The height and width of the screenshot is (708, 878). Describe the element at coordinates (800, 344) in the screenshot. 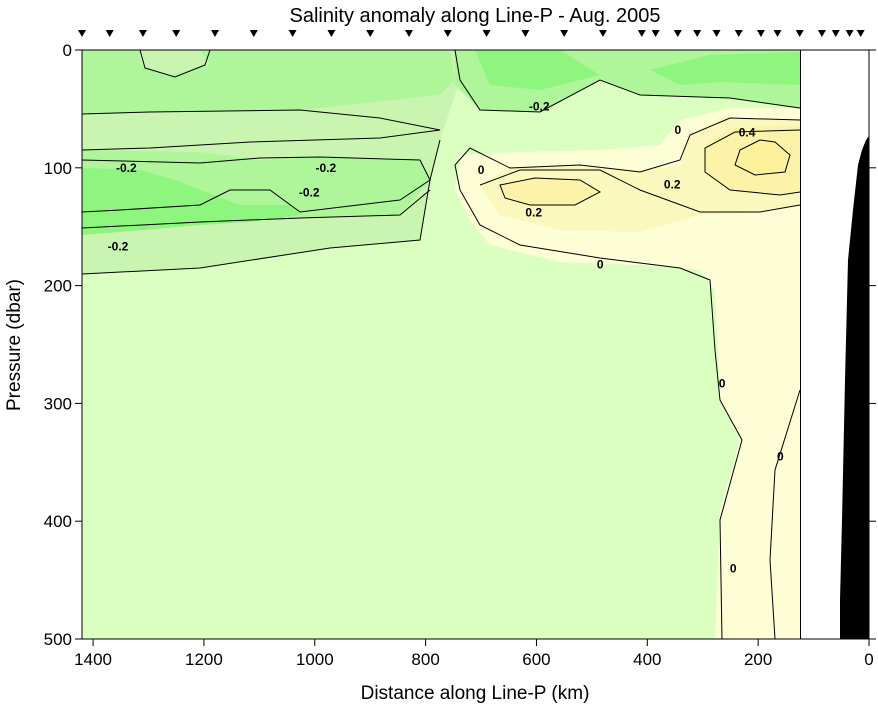

I see `data-limit-edge` at that location.